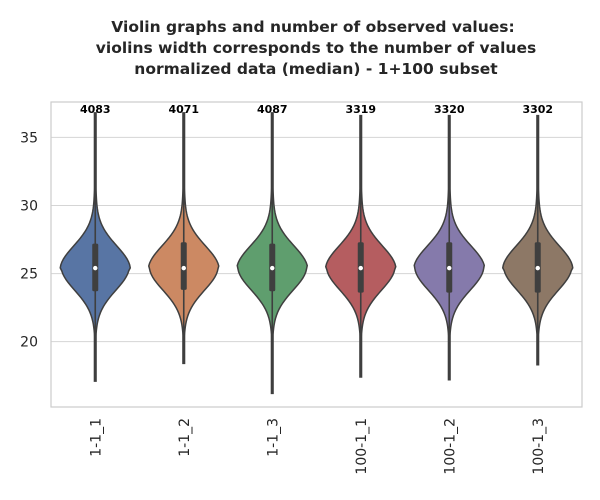  I want to click on x-tick-label: 100-1_2, so click(450, 446).